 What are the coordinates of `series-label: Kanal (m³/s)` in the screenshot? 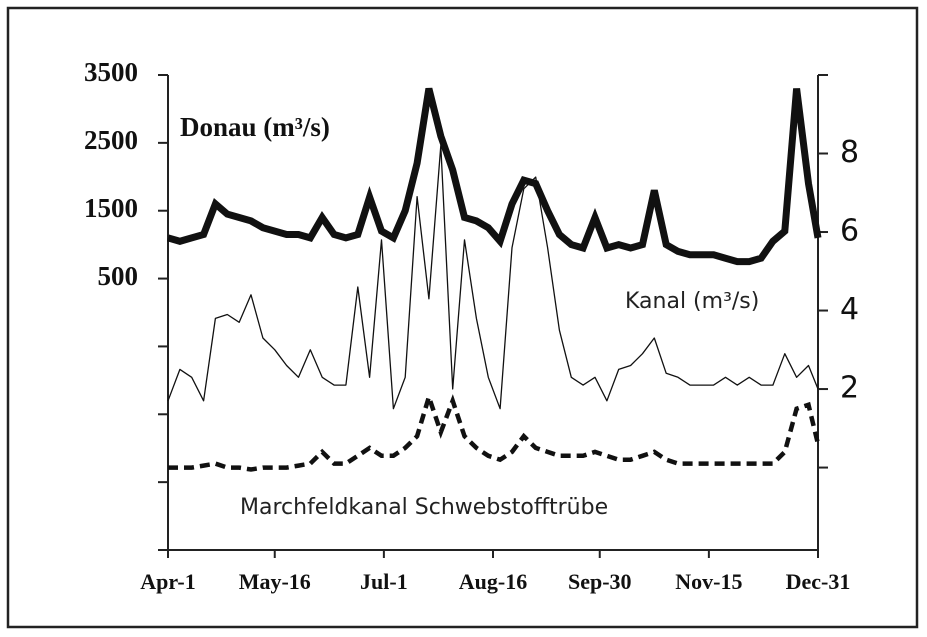 It's located at (692, 301).